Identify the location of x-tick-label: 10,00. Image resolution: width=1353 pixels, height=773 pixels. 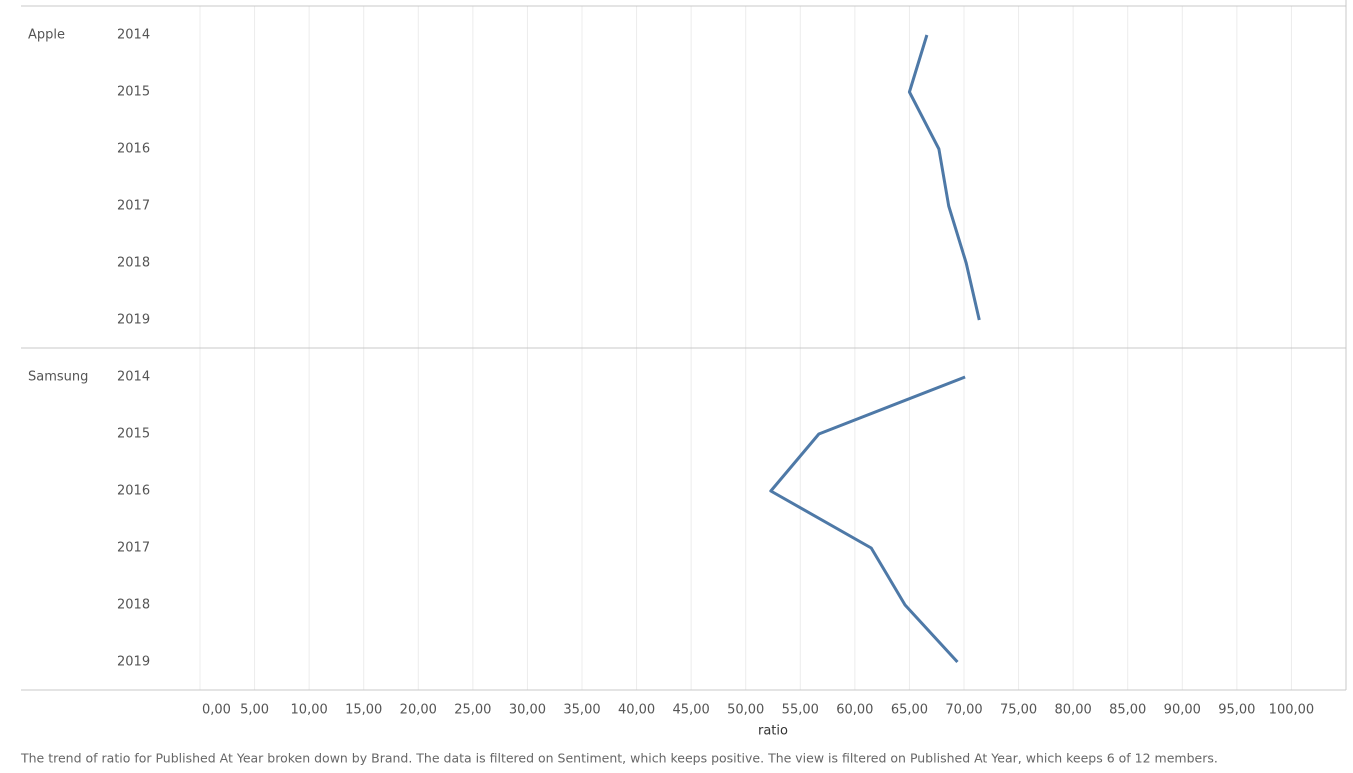
(309, 710).